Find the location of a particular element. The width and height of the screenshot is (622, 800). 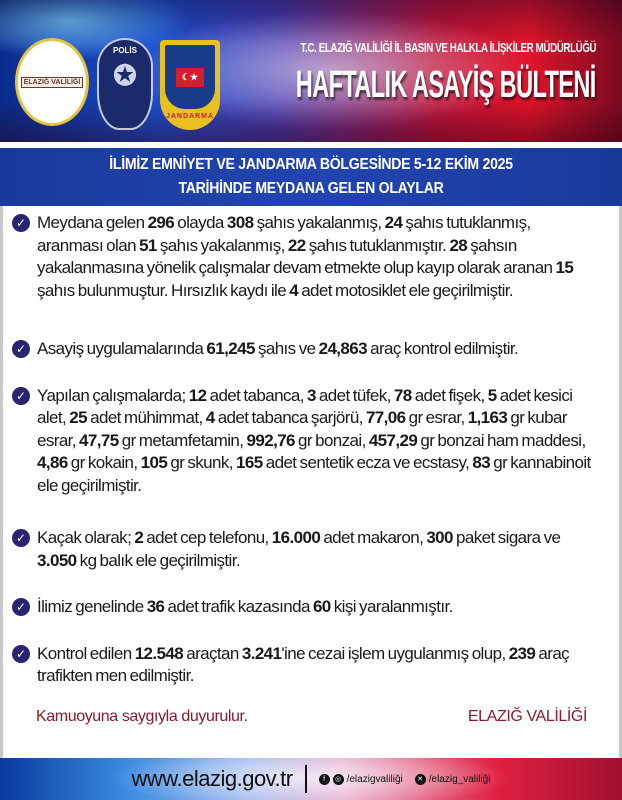

text-segment: adet tüfek, is located at coordinates (354, 395).